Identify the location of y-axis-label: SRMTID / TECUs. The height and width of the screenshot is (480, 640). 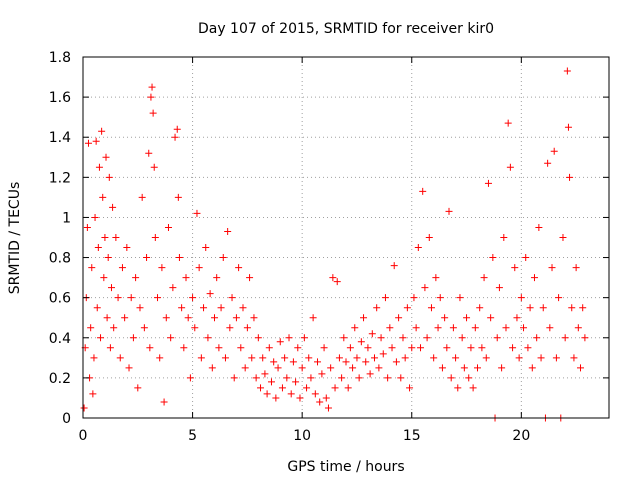
(15, 238).